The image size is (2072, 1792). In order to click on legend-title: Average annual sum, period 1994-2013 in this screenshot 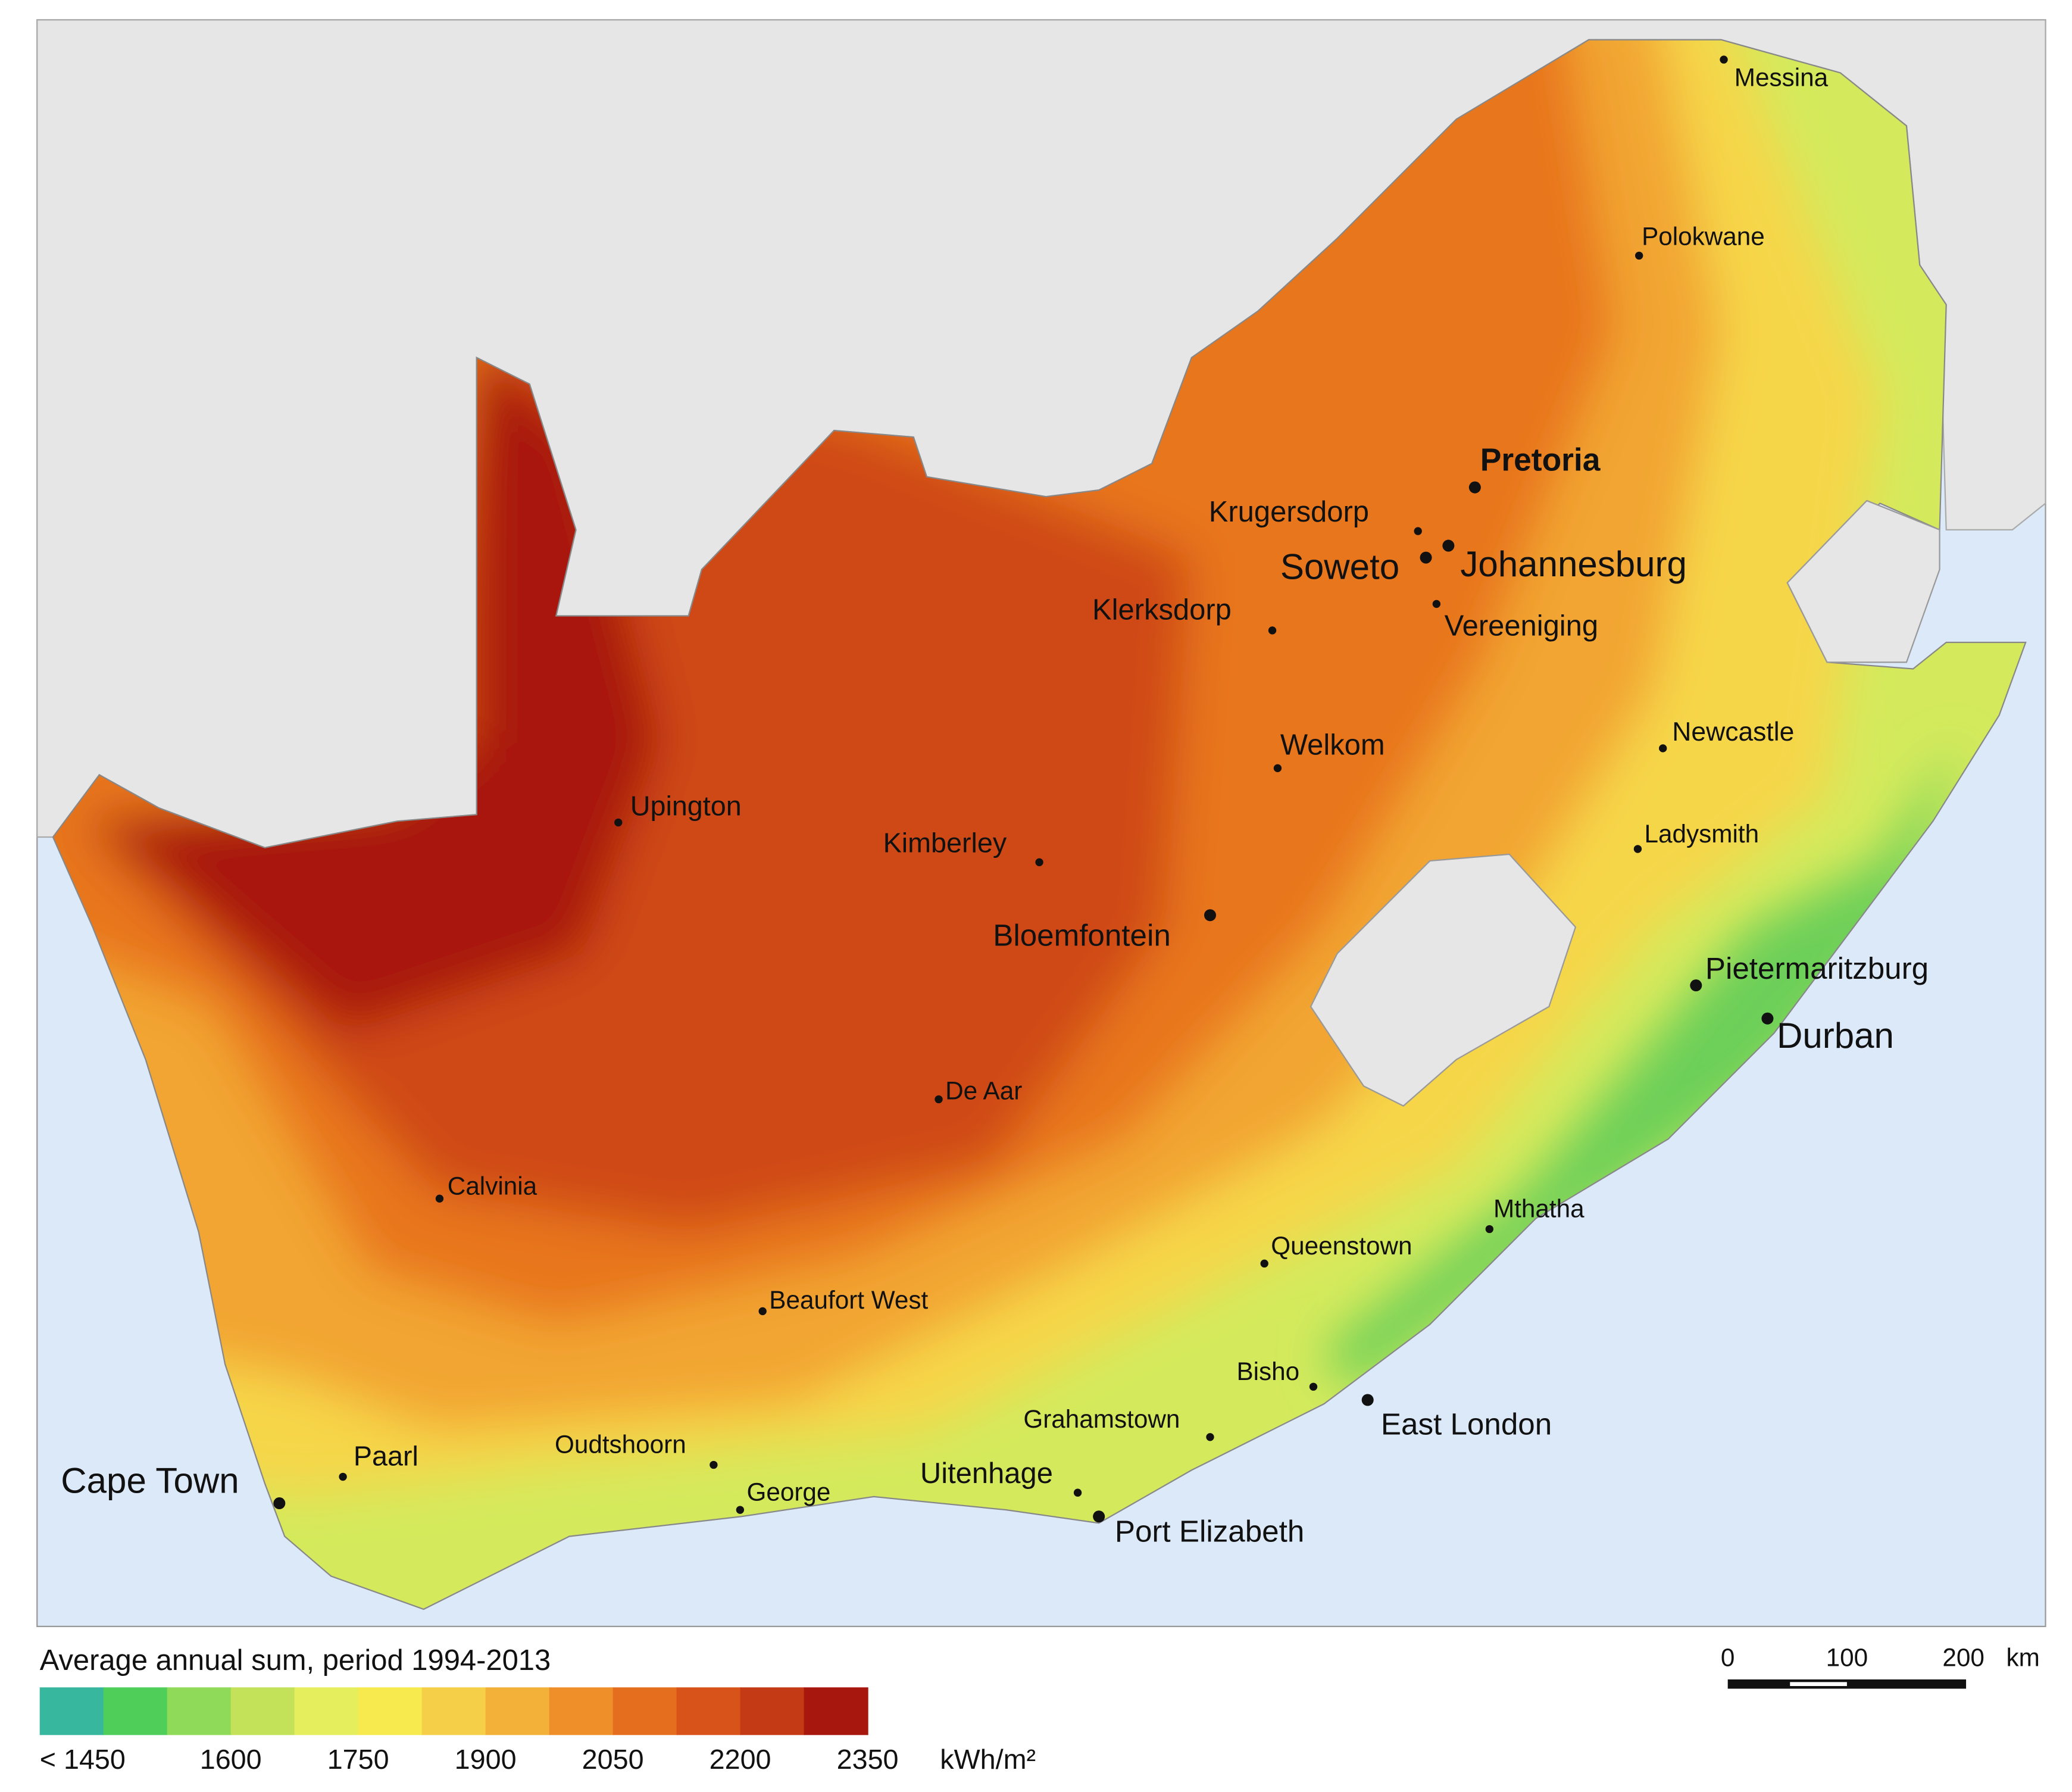, I will do `click(295, 1660)`.